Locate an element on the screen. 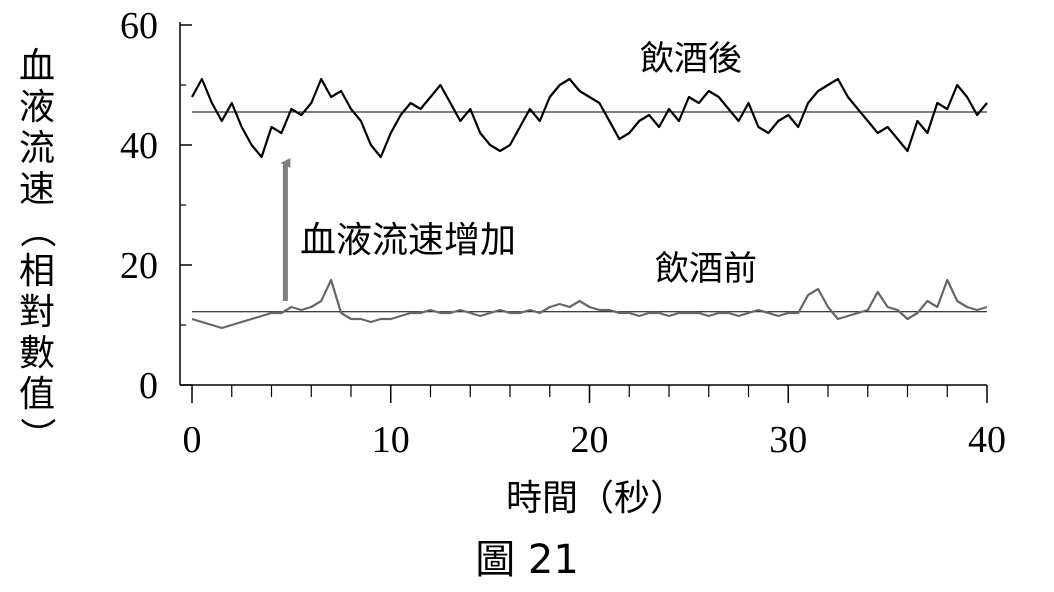 The width and height of the screenshot is (1054, 592). x-tick-label: 30 is located at coordinates (788, 440).